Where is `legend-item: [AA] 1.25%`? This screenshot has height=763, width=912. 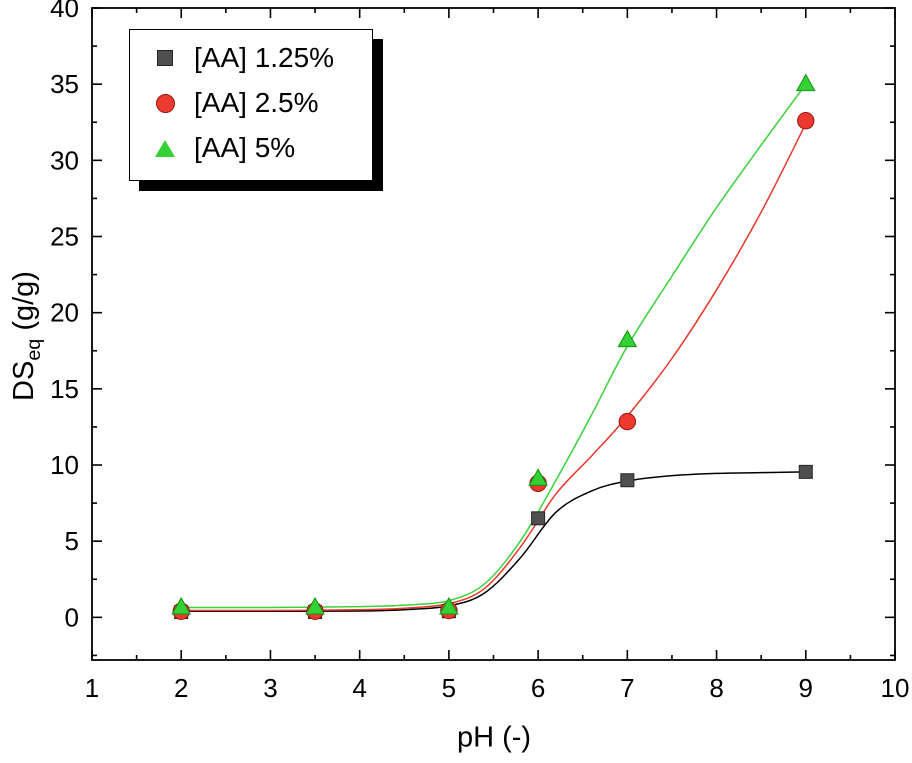 legend-item: [AA] 1.25% is located at coordinates (244, 58).